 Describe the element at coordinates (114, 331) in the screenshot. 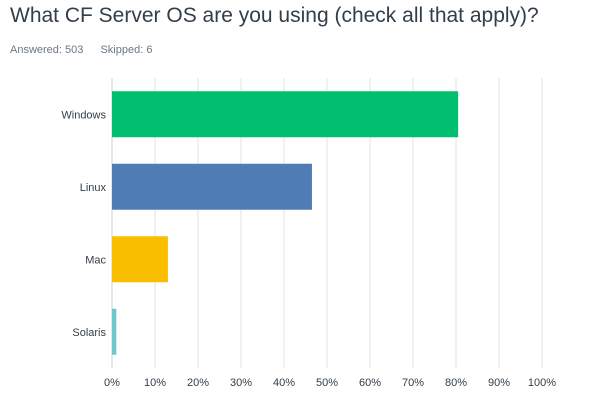

I see `bar-solaris` at that location.